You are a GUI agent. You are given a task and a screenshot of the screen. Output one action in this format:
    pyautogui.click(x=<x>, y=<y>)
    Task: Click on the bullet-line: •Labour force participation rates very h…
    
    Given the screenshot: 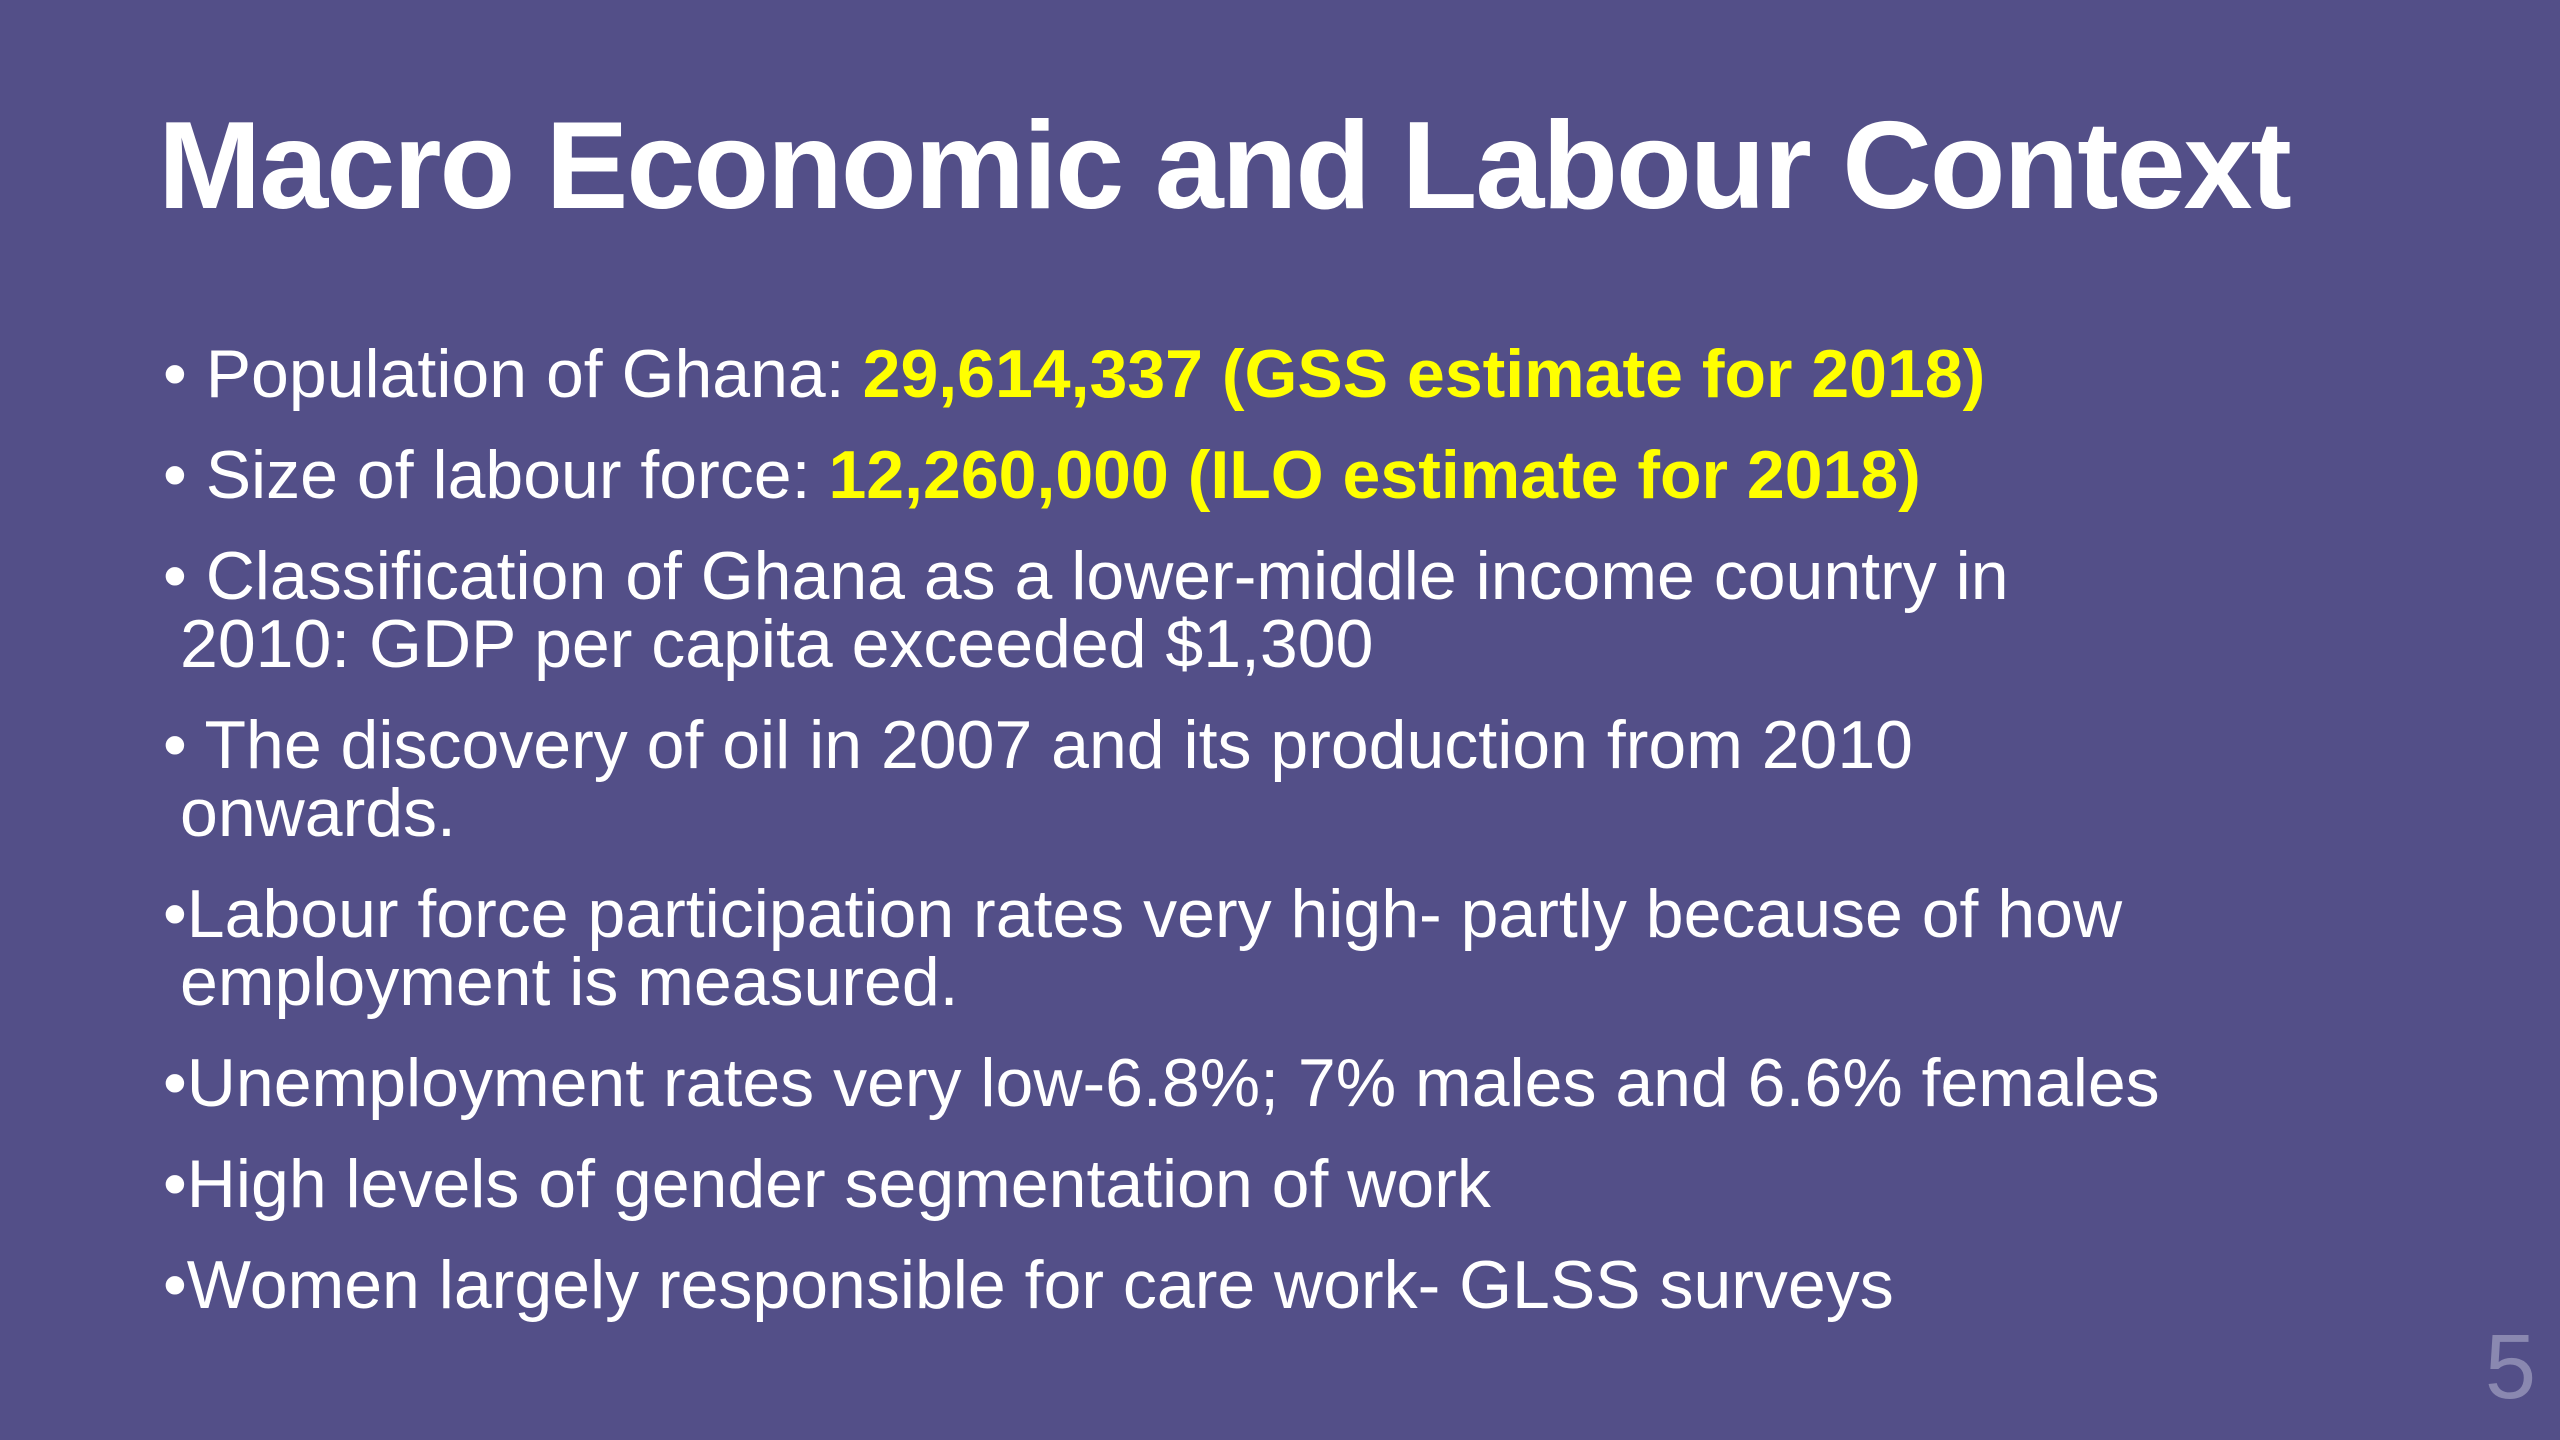 What is the action you would take?
    pyautogui.click(x=1313, y=914)
    